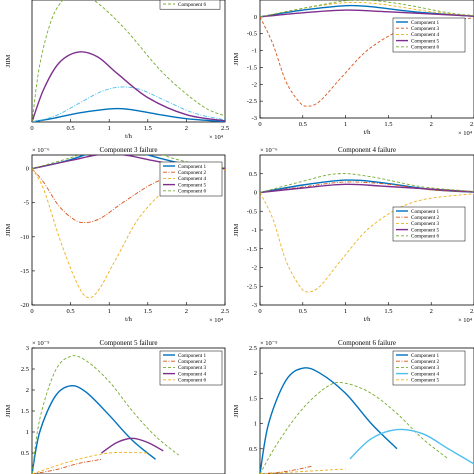 Image resolution: width=474 pixels, height=474 pixels. Describe the element at coordinates (129, 343) in the screenshot. I see `chart-title: Component 5 failure` at that location.